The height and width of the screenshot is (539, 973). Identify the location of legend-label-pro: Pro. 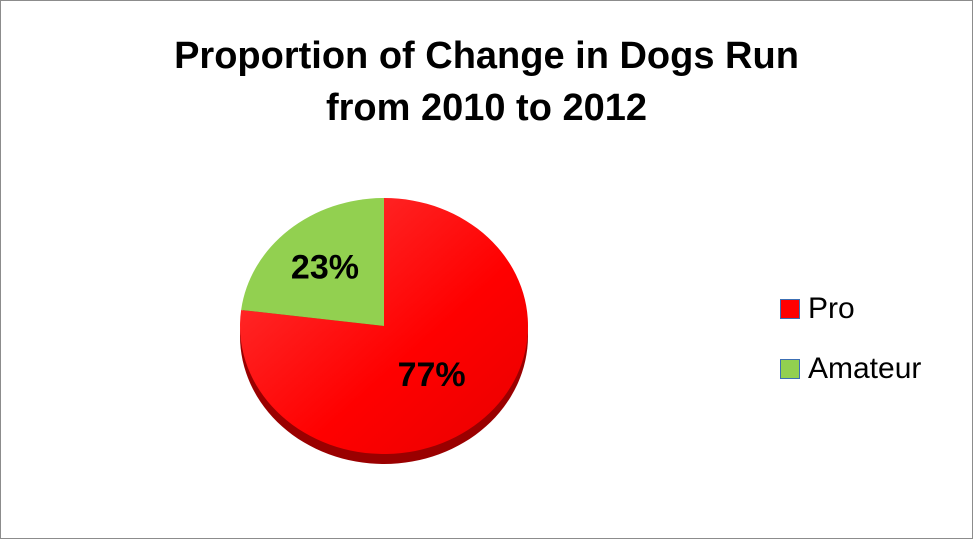
(831, 308).